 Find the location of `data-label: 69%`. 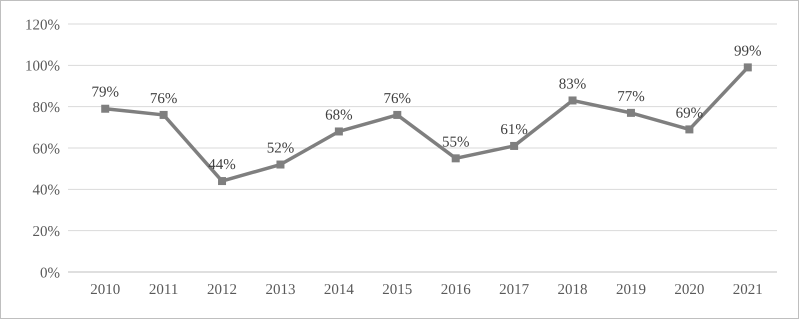

data-label: 69% is located at coordinates (690, 113).